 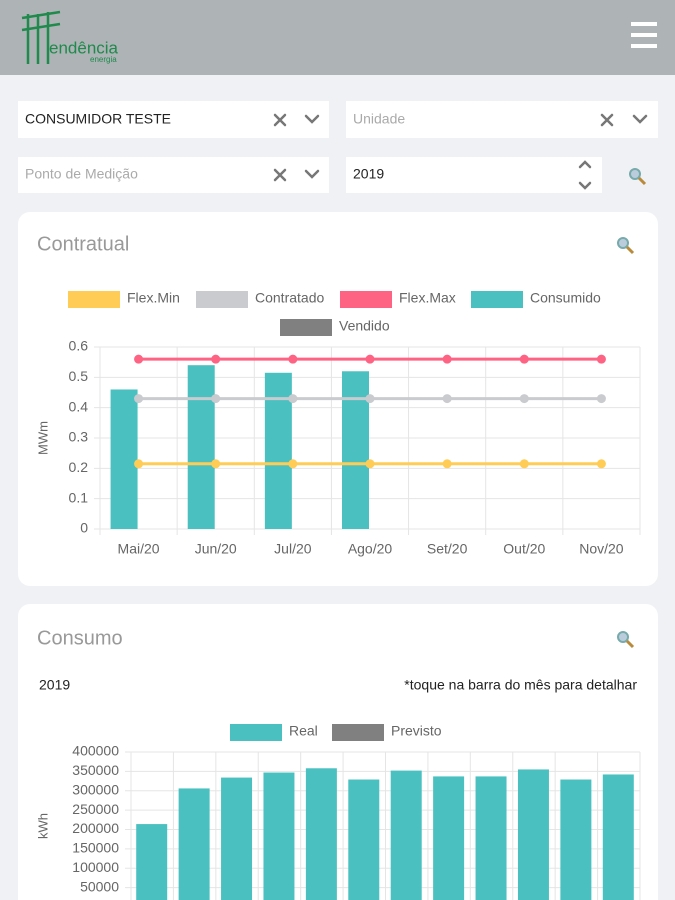 I want to click on legend-label: Flex.Min, so click(x=153, y=298).